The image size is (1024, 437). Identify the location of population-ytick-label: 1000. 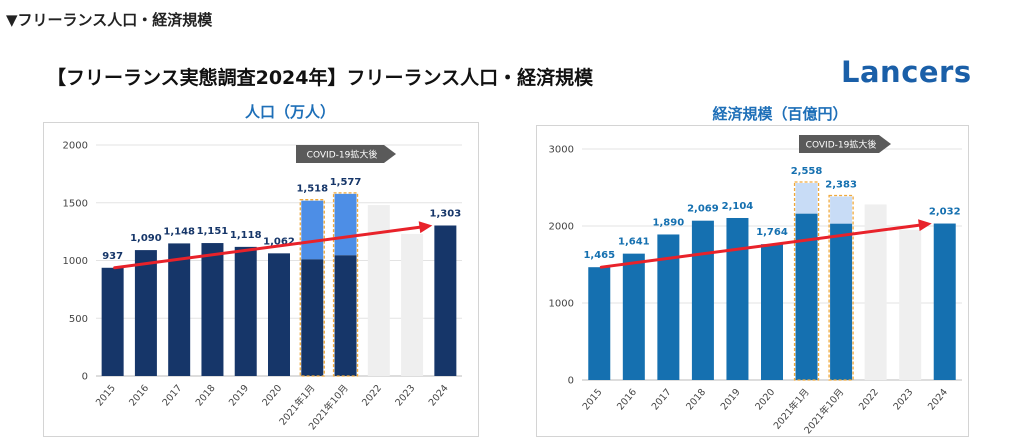
(75, 261).